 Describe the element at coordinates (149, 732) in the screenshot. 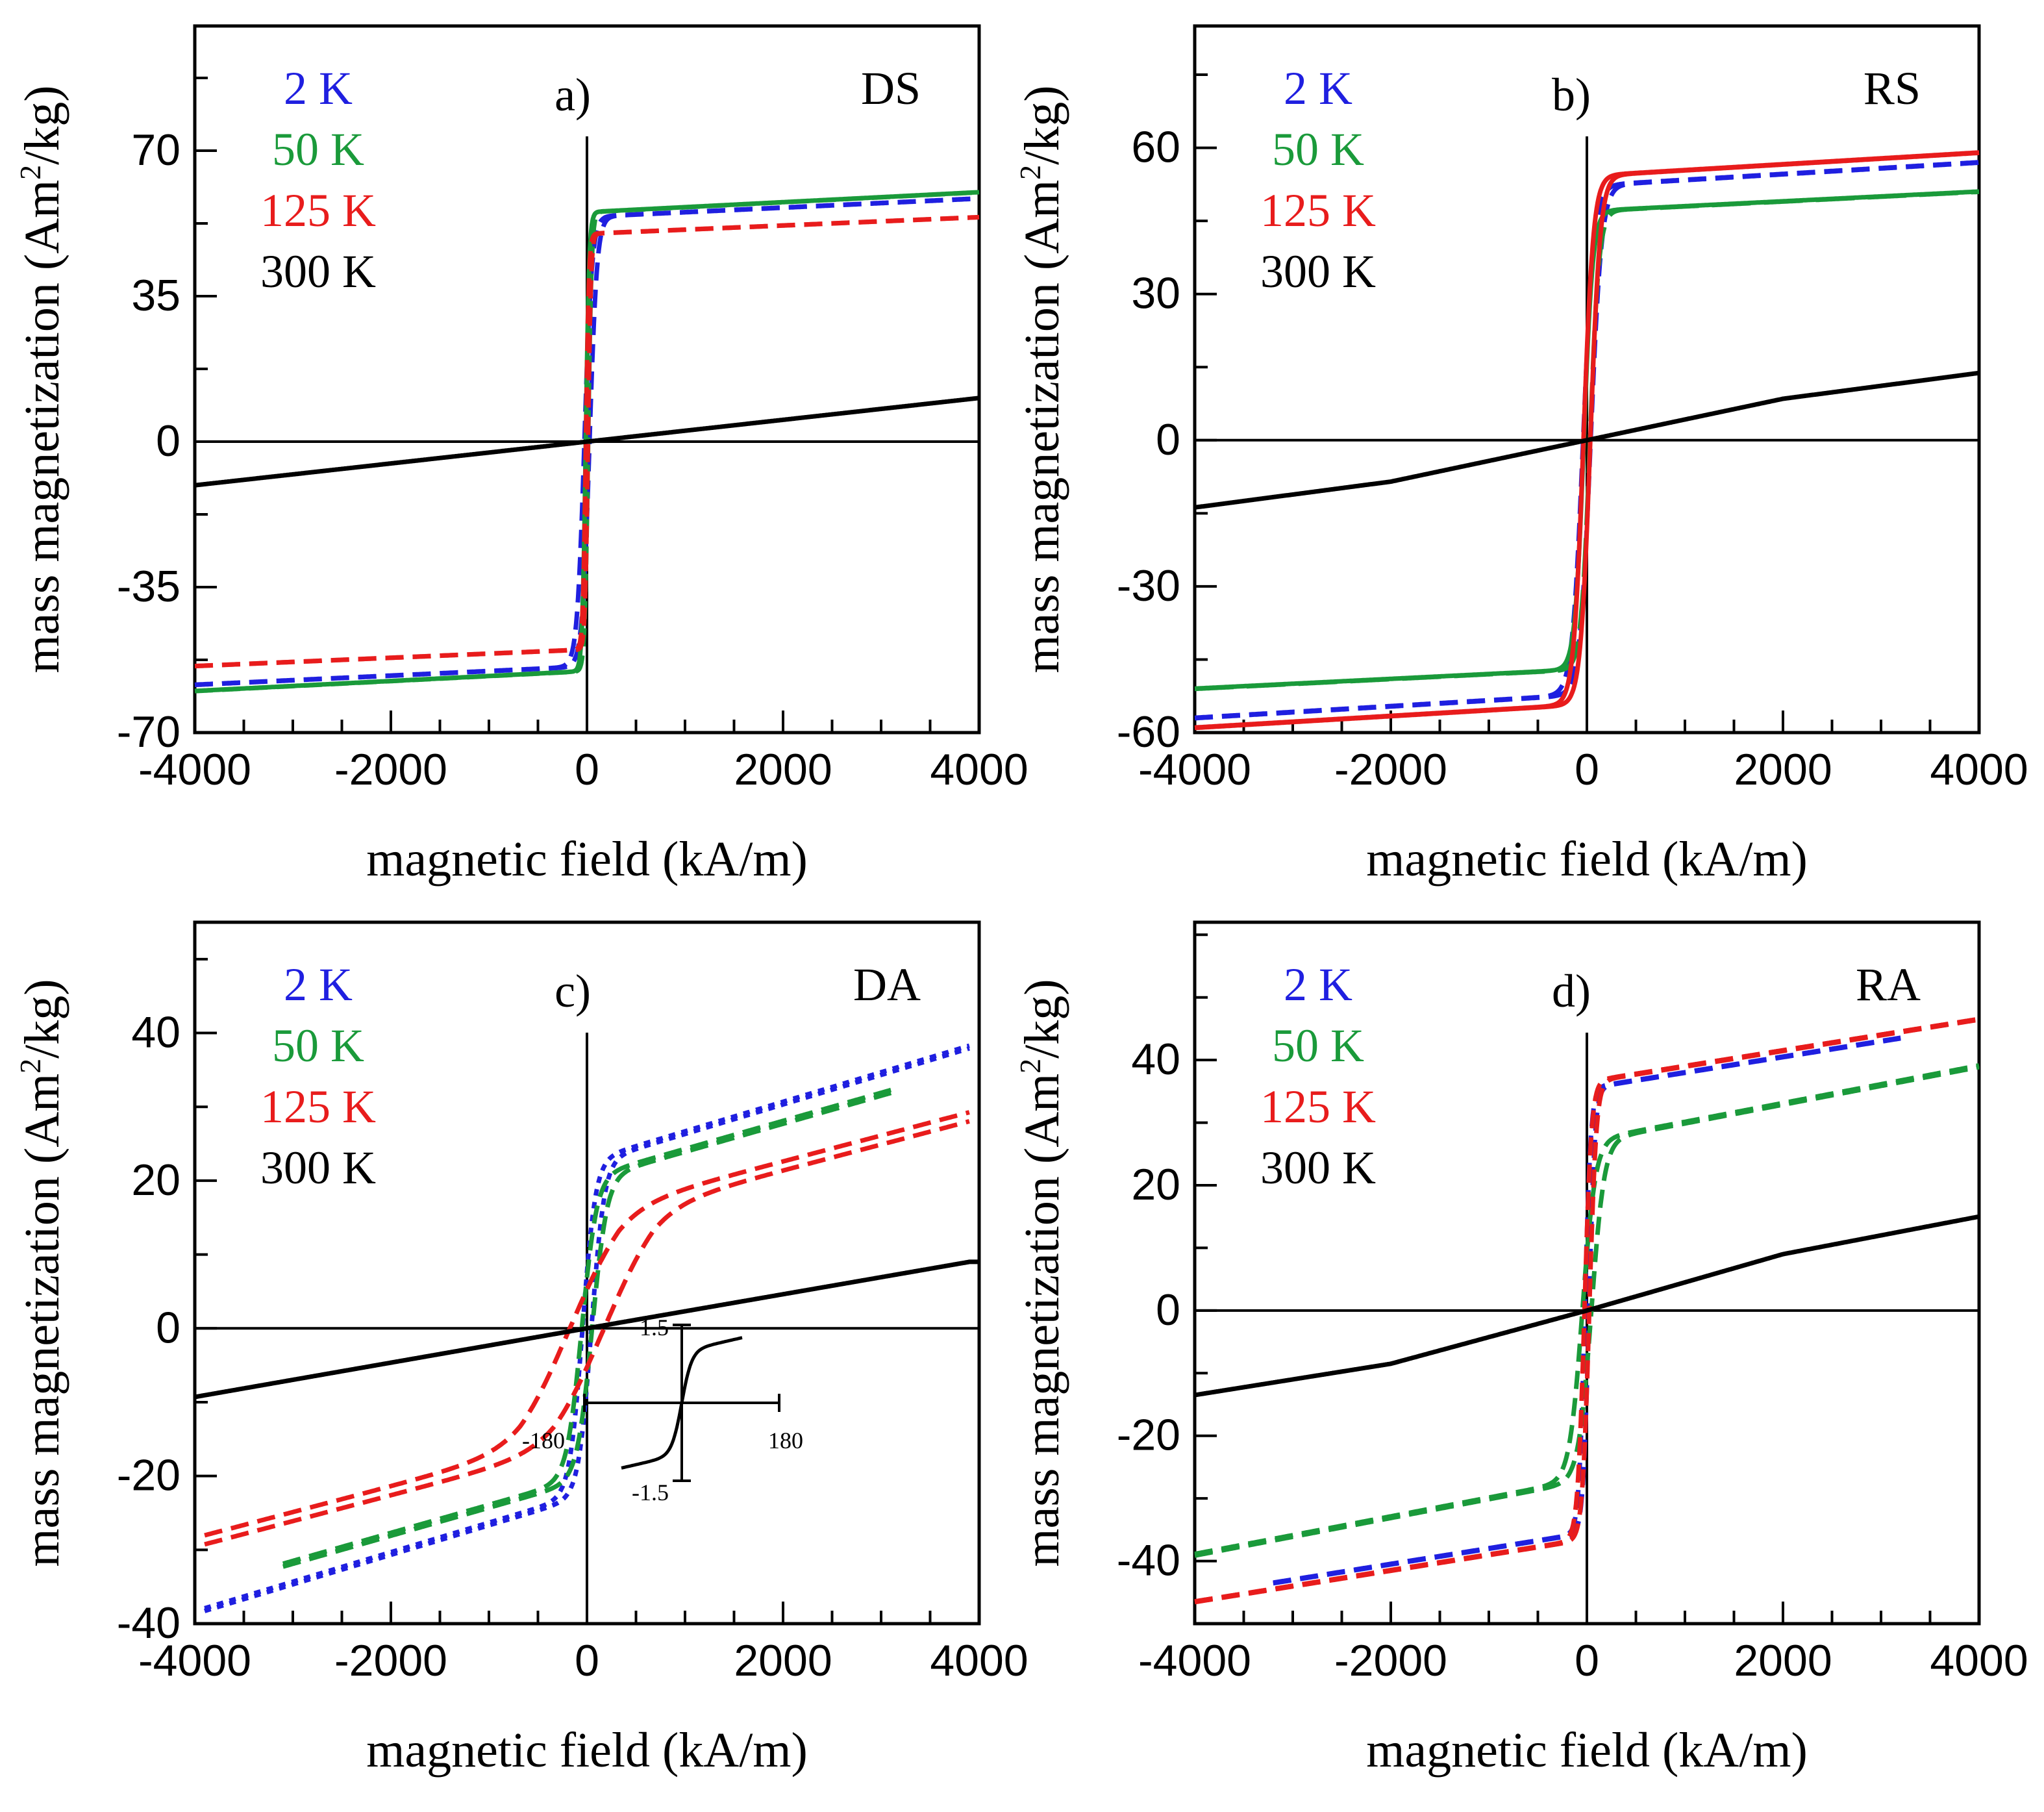

I see `y-tick-label: -70` at that location.